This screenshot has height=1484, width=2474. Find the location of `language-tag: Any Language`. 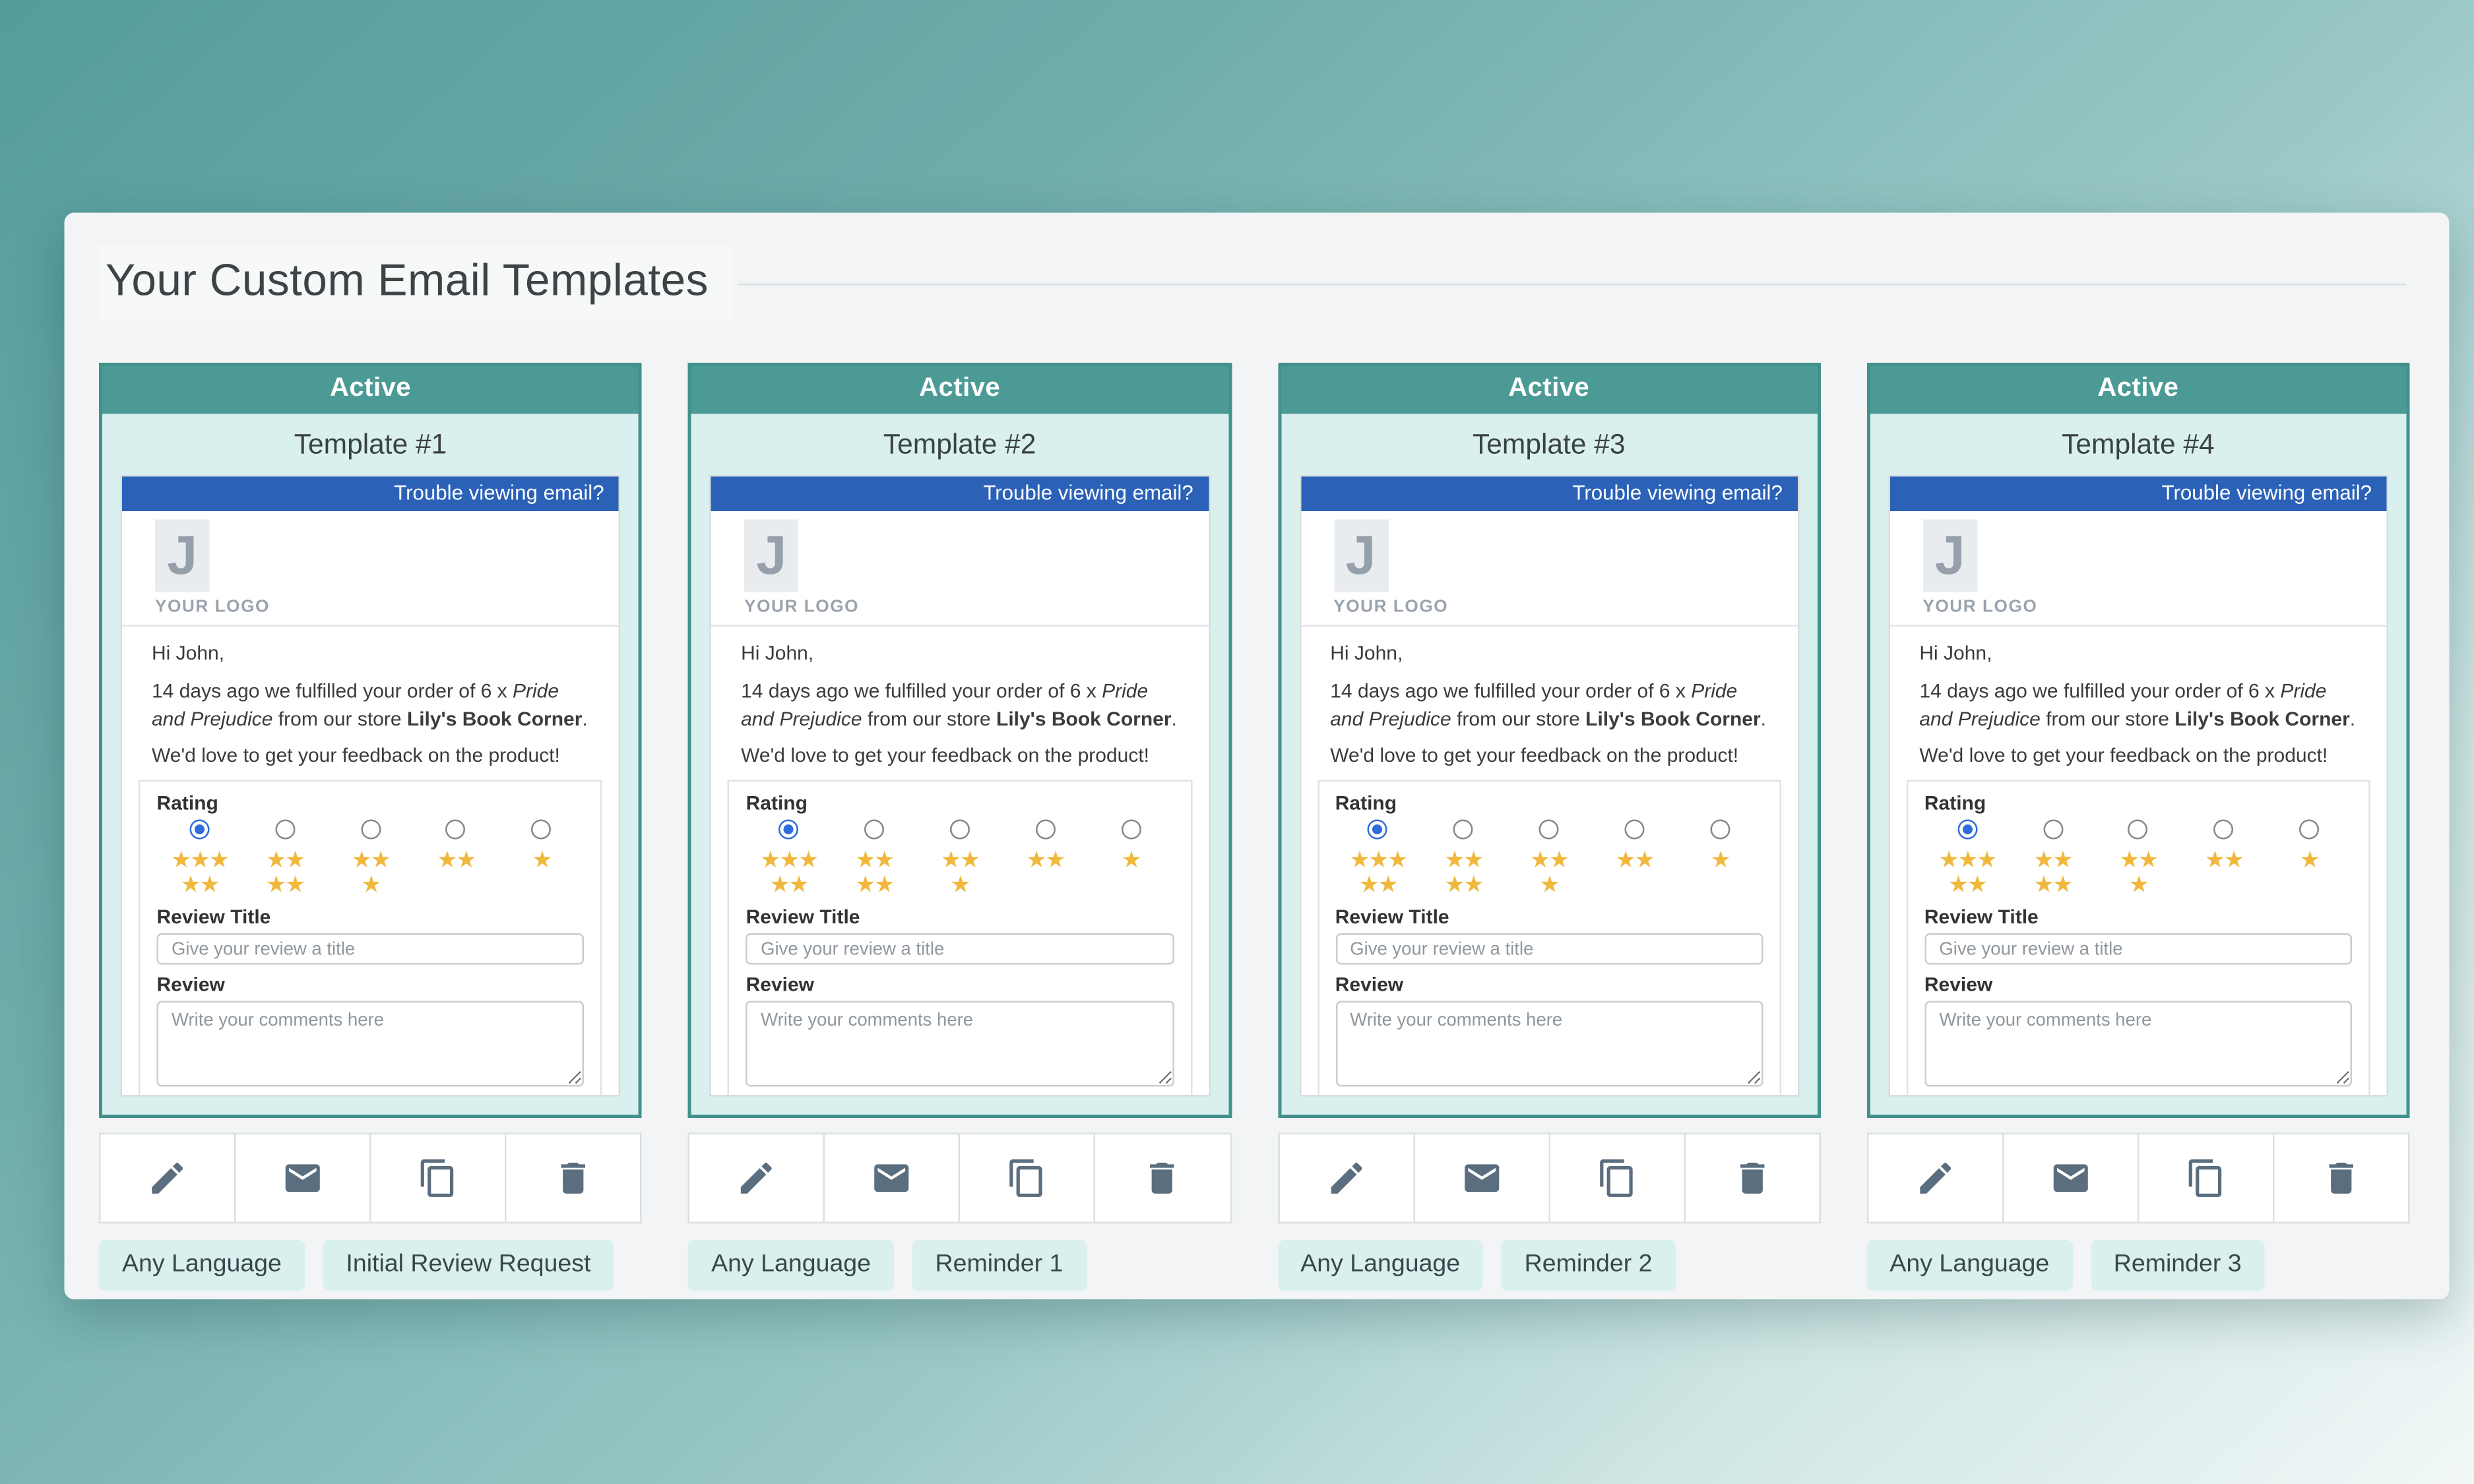

language-tag: Any Language is located at coordinates (791, 1265).